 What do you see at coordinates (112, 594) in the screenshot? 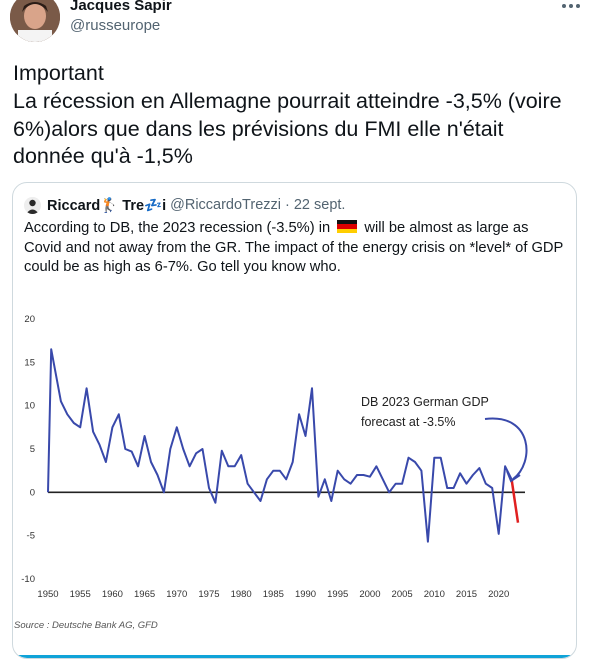
I see `x-tick-label: 1960` at bounding box center [112, 594].